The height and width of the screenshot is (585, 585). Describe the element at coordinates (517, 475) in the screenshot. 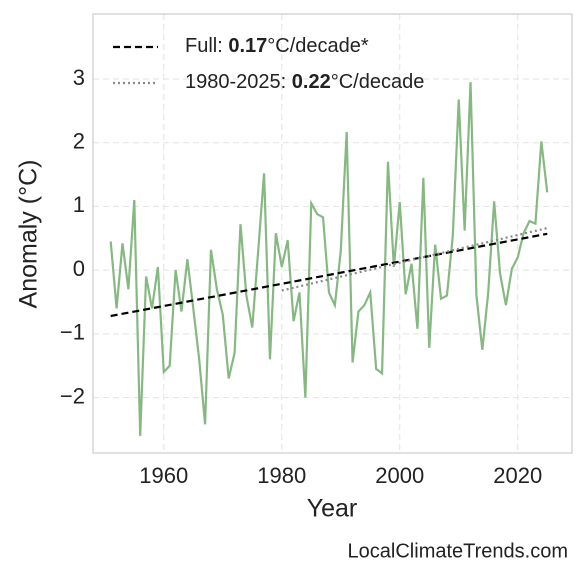

I see `x-tick-label: 2020` at that location.